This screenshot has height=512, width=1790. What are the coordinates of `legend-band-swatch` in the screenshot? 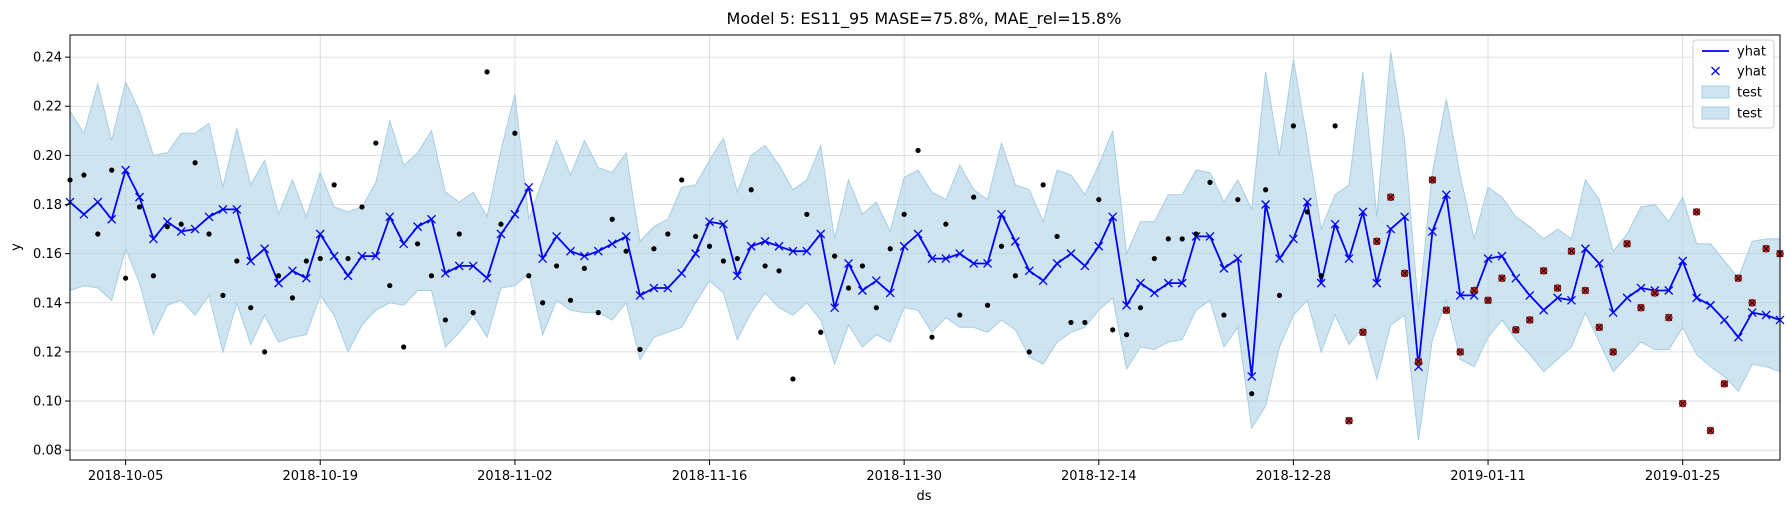 It's located at (1715, 92).